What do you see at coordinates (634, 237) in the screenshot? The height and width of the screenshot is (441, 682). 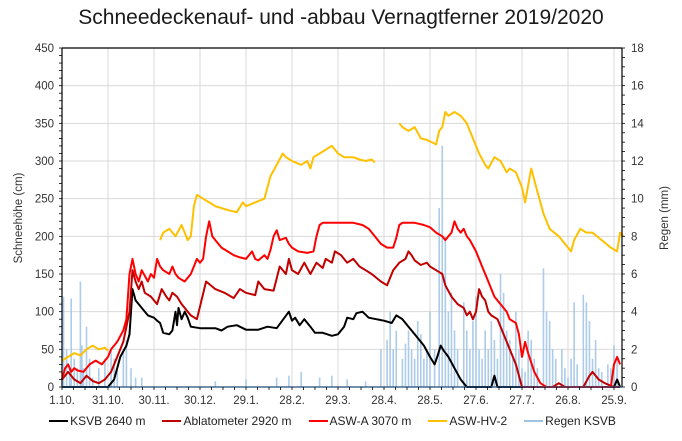 I see `y2-tick-label: 8` at bounding box center [634, 237].